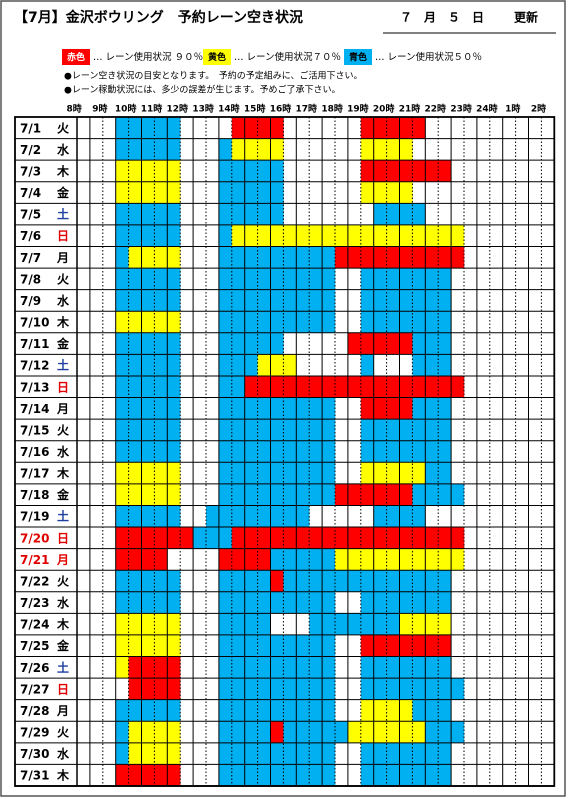 The width and height of the screenshot is (568, 799). Describe the element at coordinates (34, 452) in the screenshot. I see `row-date: 7/16` at that location.